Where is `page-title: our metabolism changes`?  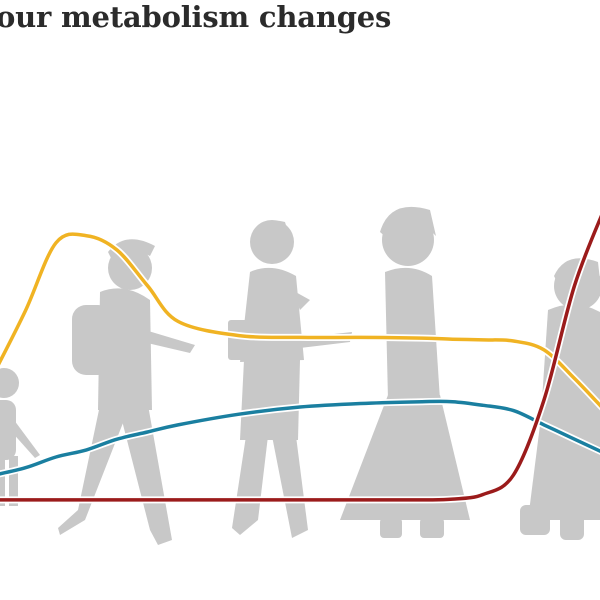 page-title: our metabolism changes is located at coordinates (196, 17).